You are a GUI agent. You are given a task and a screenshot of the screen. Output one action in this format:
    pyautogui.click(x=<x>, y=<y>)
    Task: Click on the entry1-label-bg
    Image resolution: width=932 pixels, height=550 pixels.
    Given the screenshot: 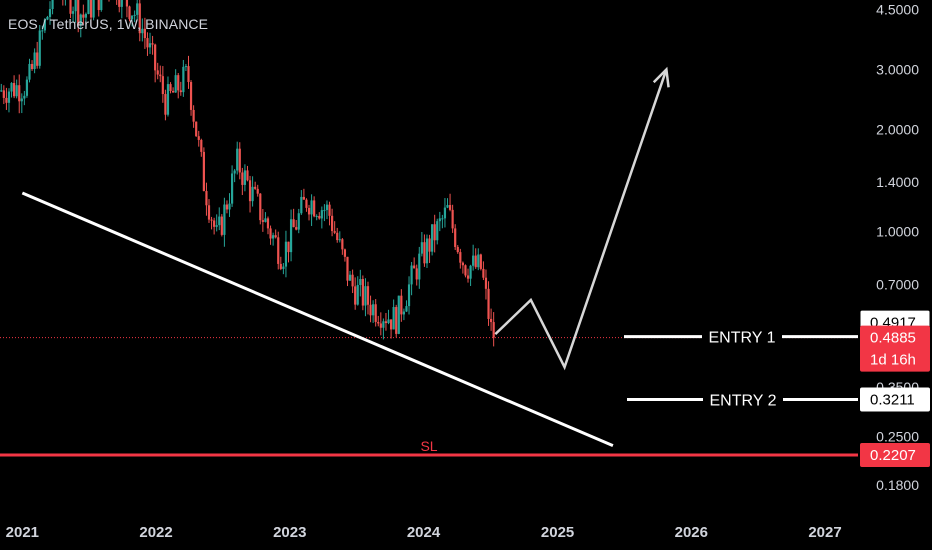 What is the action you would take?
    pyautogui.click(x=742, y=336)
    